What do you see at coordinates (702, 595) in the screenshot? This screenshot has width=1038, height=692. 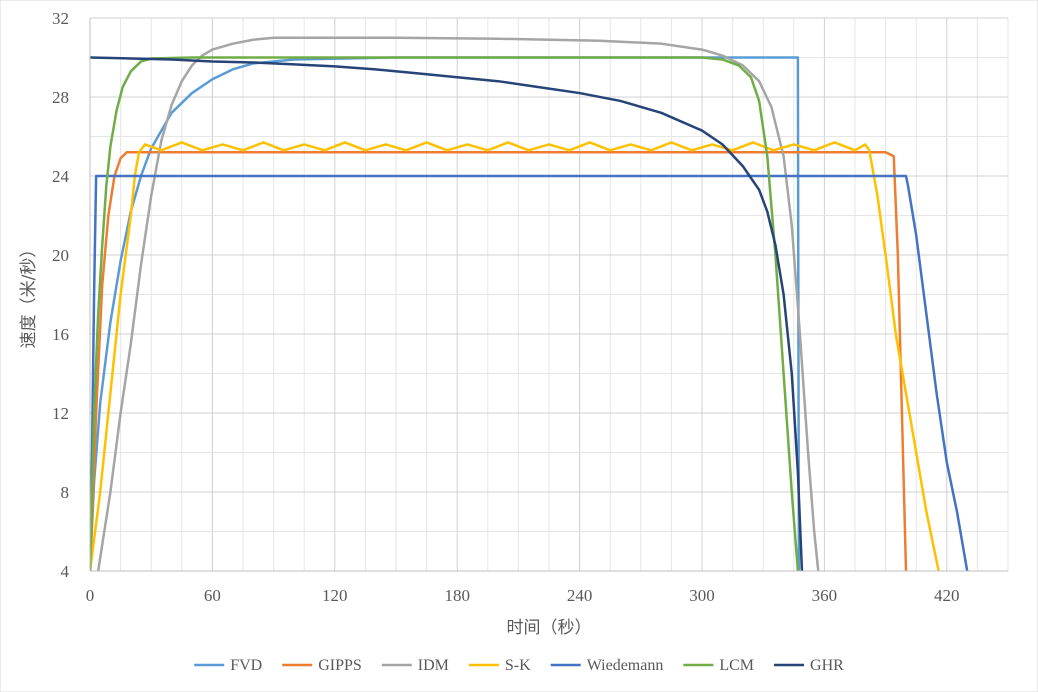 I see `x-tick-label: 300` at bounding box center [702, 595].